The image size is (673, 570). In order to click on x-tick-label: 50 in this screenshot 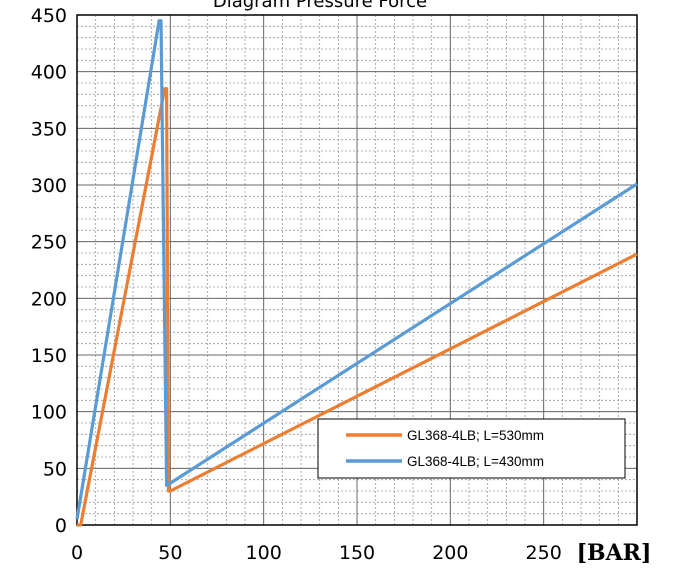, I will do `click(170, 553)`.